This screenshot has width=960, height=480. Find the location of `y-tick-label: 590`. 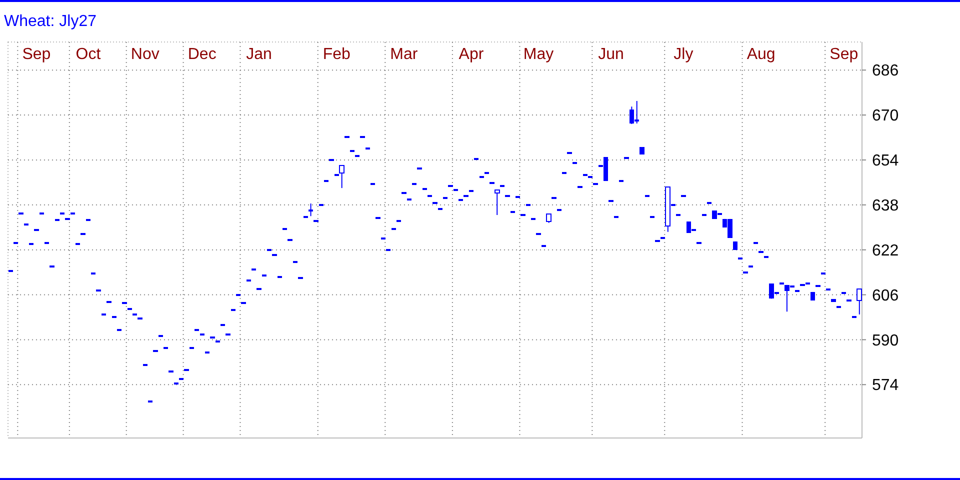

y-tick-label: 590 is located at coordinates (885, 341).